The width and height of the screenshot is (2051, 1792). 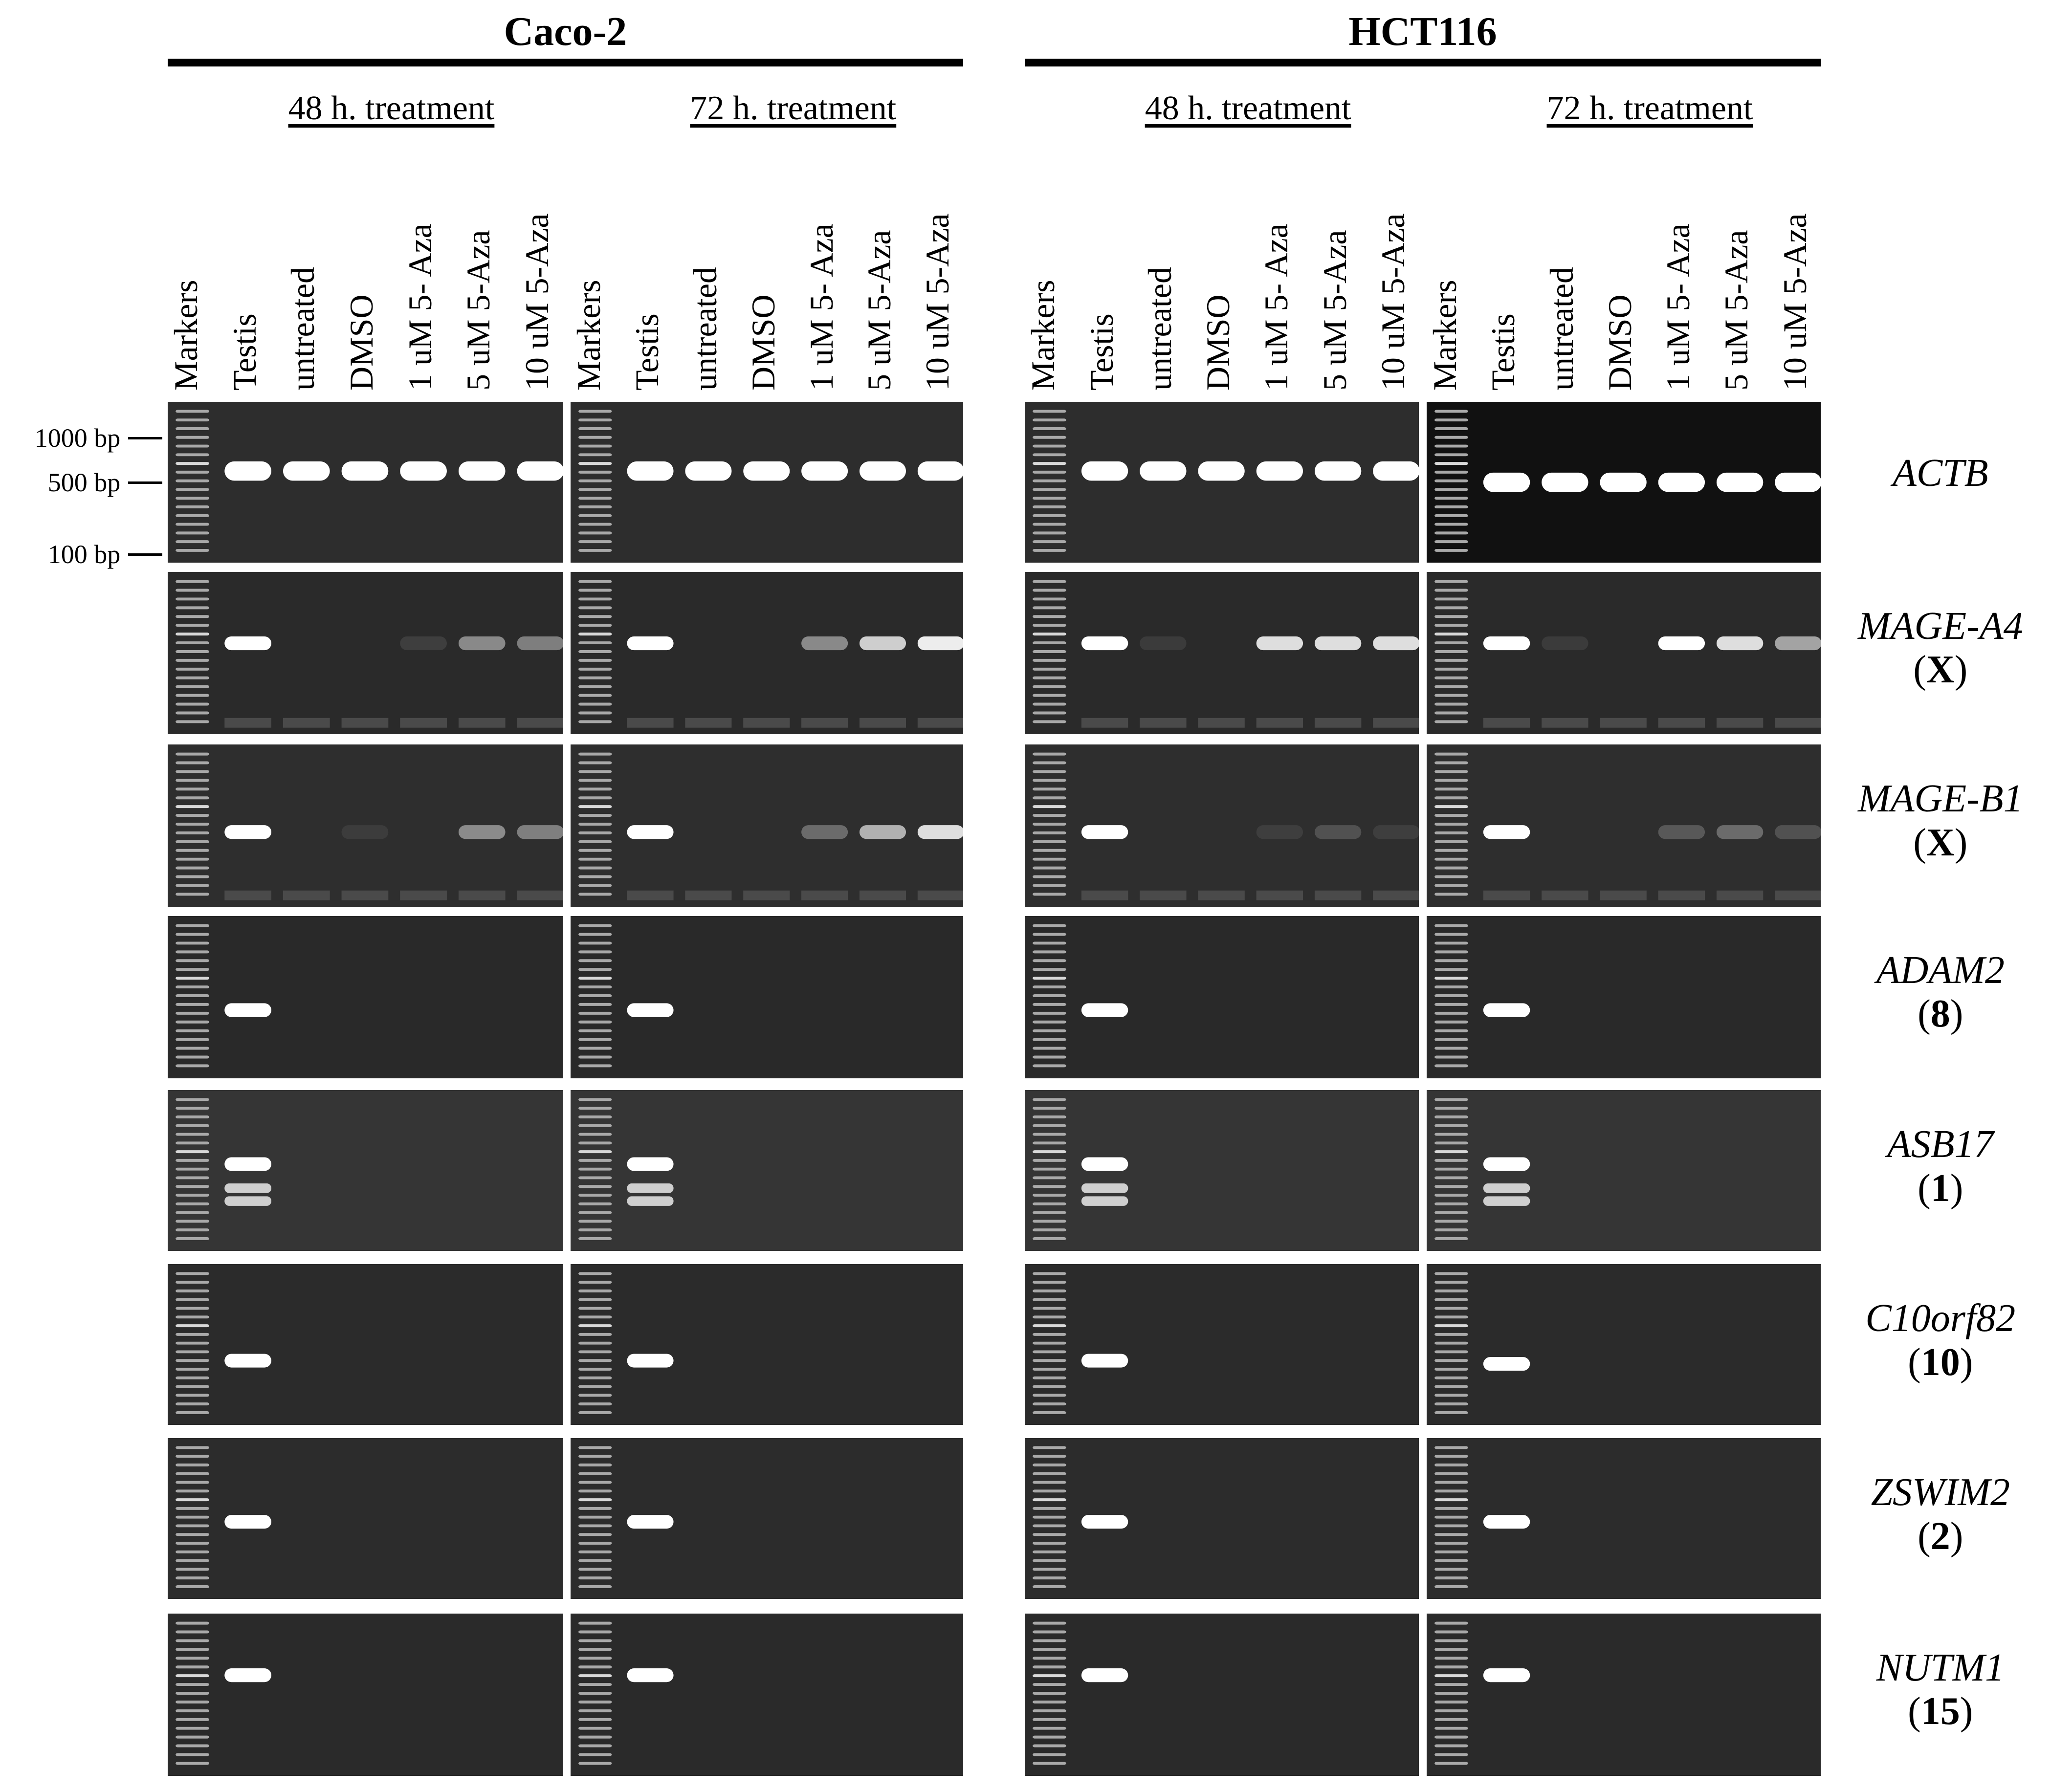 What do you see at coordinates (1561, 328) in the screenshot?
I see `lane-label: untreated` at bounding box center [1561, 328].